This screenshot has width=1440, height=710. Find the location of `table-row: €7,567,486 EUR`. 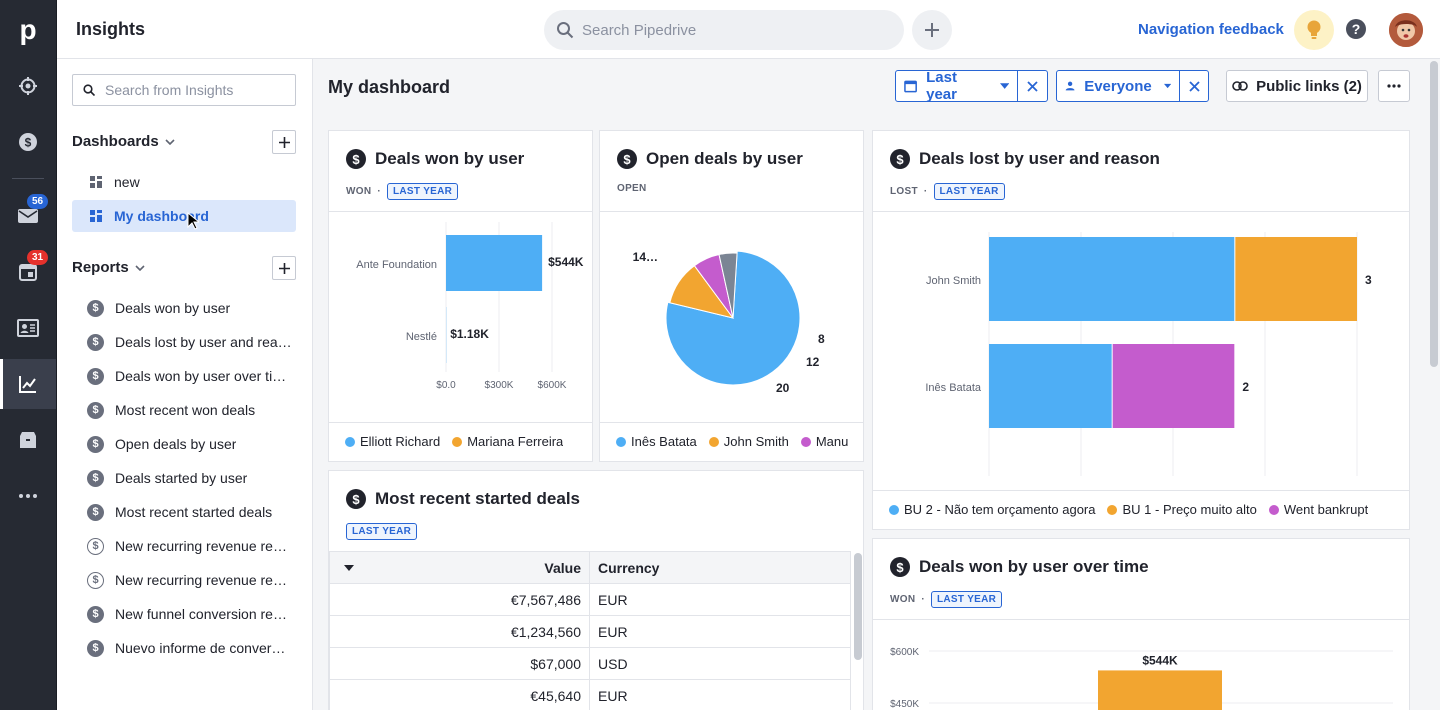

table-row: €7,567,486 EUR is located at coordinates (590, 599).